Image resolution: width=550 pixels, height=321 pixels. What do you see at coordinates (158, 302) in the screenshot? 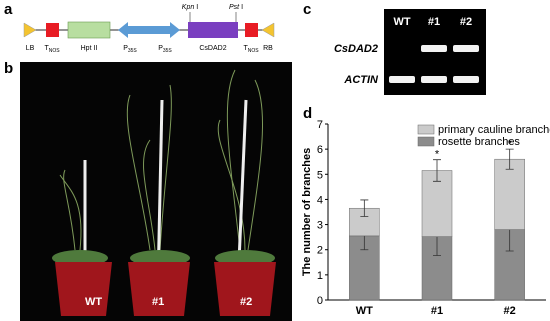
I see `sample-label: #1` at bounding box center [158, 302].